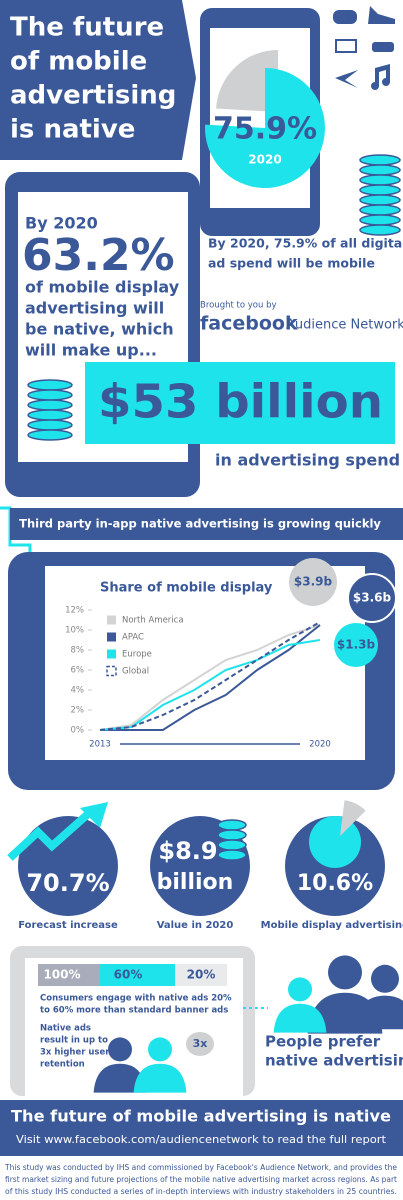 Image resolution: width=403 pixels, height=1200 pixels. I want to click on caption-line: ad spend will be mobile, so click(291, 263).